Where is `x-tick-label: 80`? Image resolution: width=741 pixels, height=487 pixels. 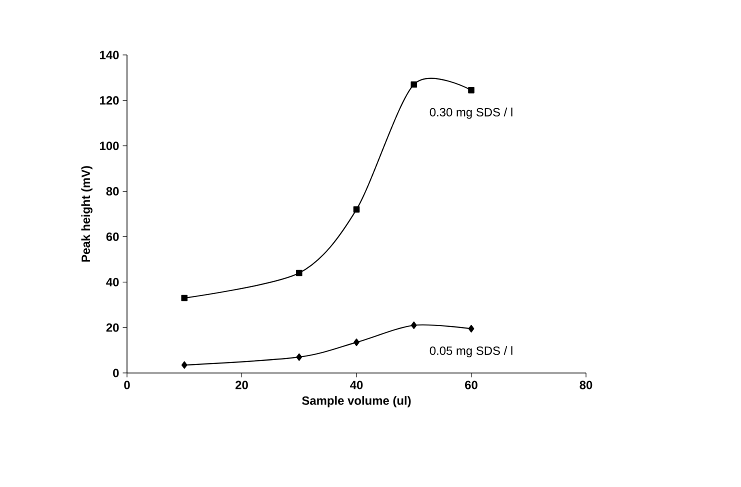 x-tick-label: 80 is located at coordinates (586, 385).